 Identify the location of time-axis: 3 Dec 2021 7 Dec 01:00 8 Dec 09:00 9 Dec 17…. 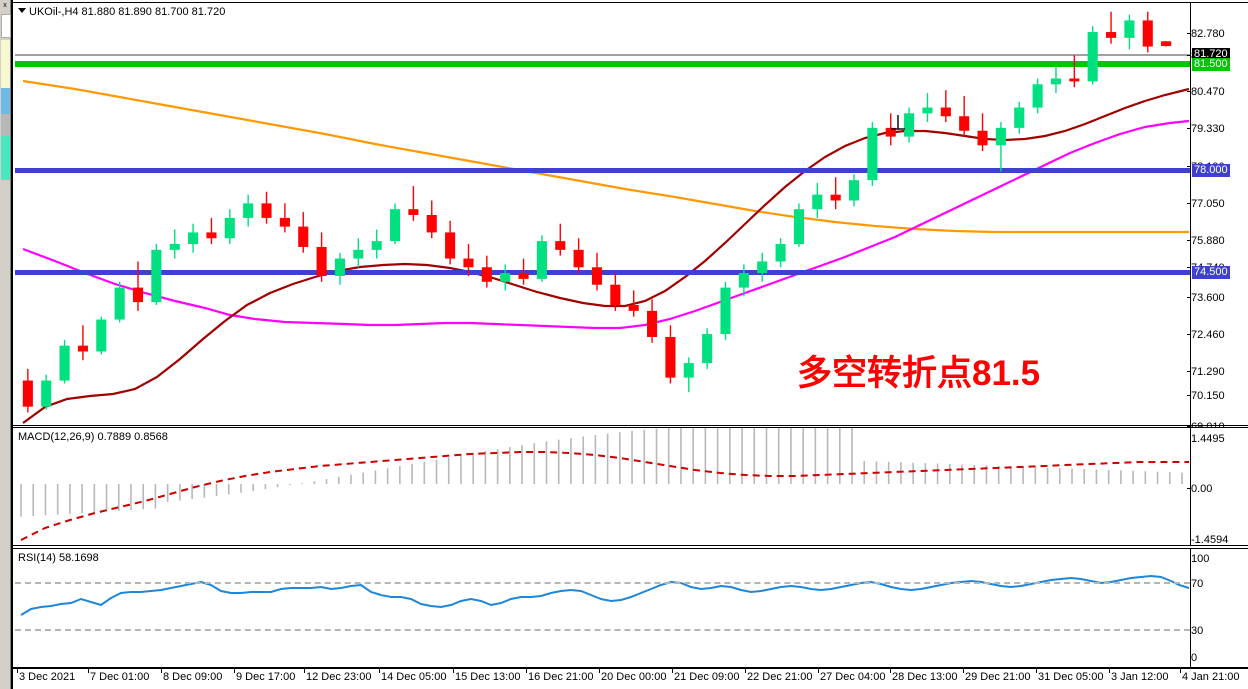
(630, 678).